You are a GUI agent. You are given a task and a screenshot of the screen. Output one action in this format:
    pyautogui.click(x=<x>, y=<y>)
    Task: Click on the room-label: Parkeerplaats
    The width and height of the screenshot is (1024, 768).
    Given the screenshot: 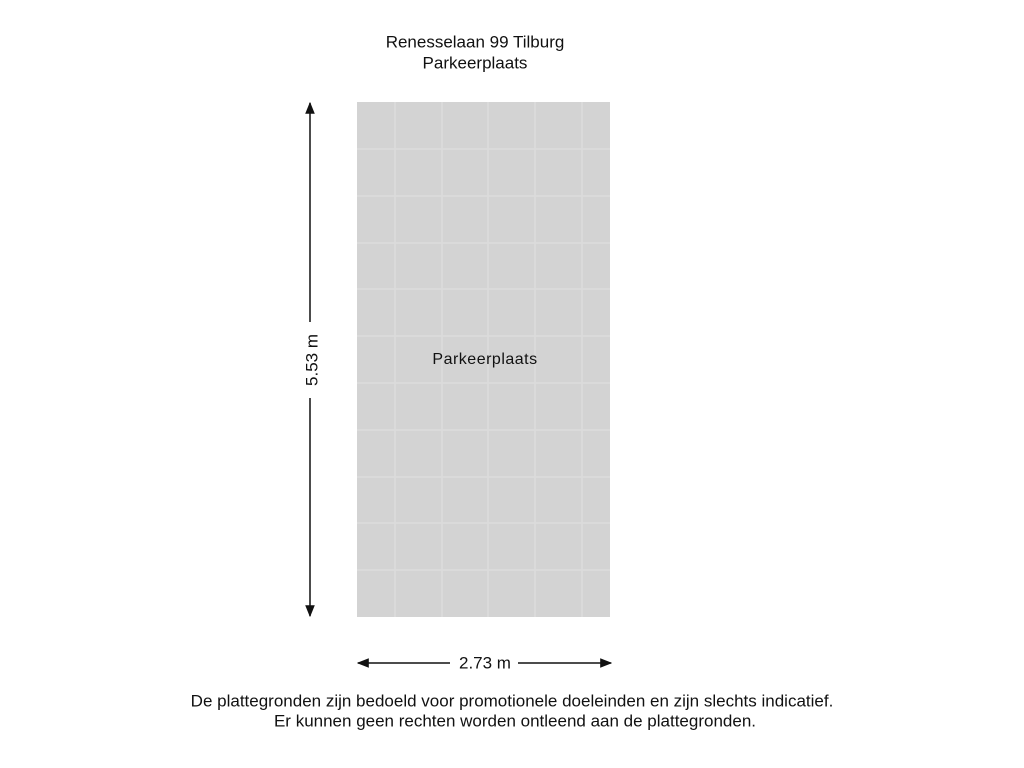 What is the action you would take?
    pyautogui.click(x=484, y=359)
    